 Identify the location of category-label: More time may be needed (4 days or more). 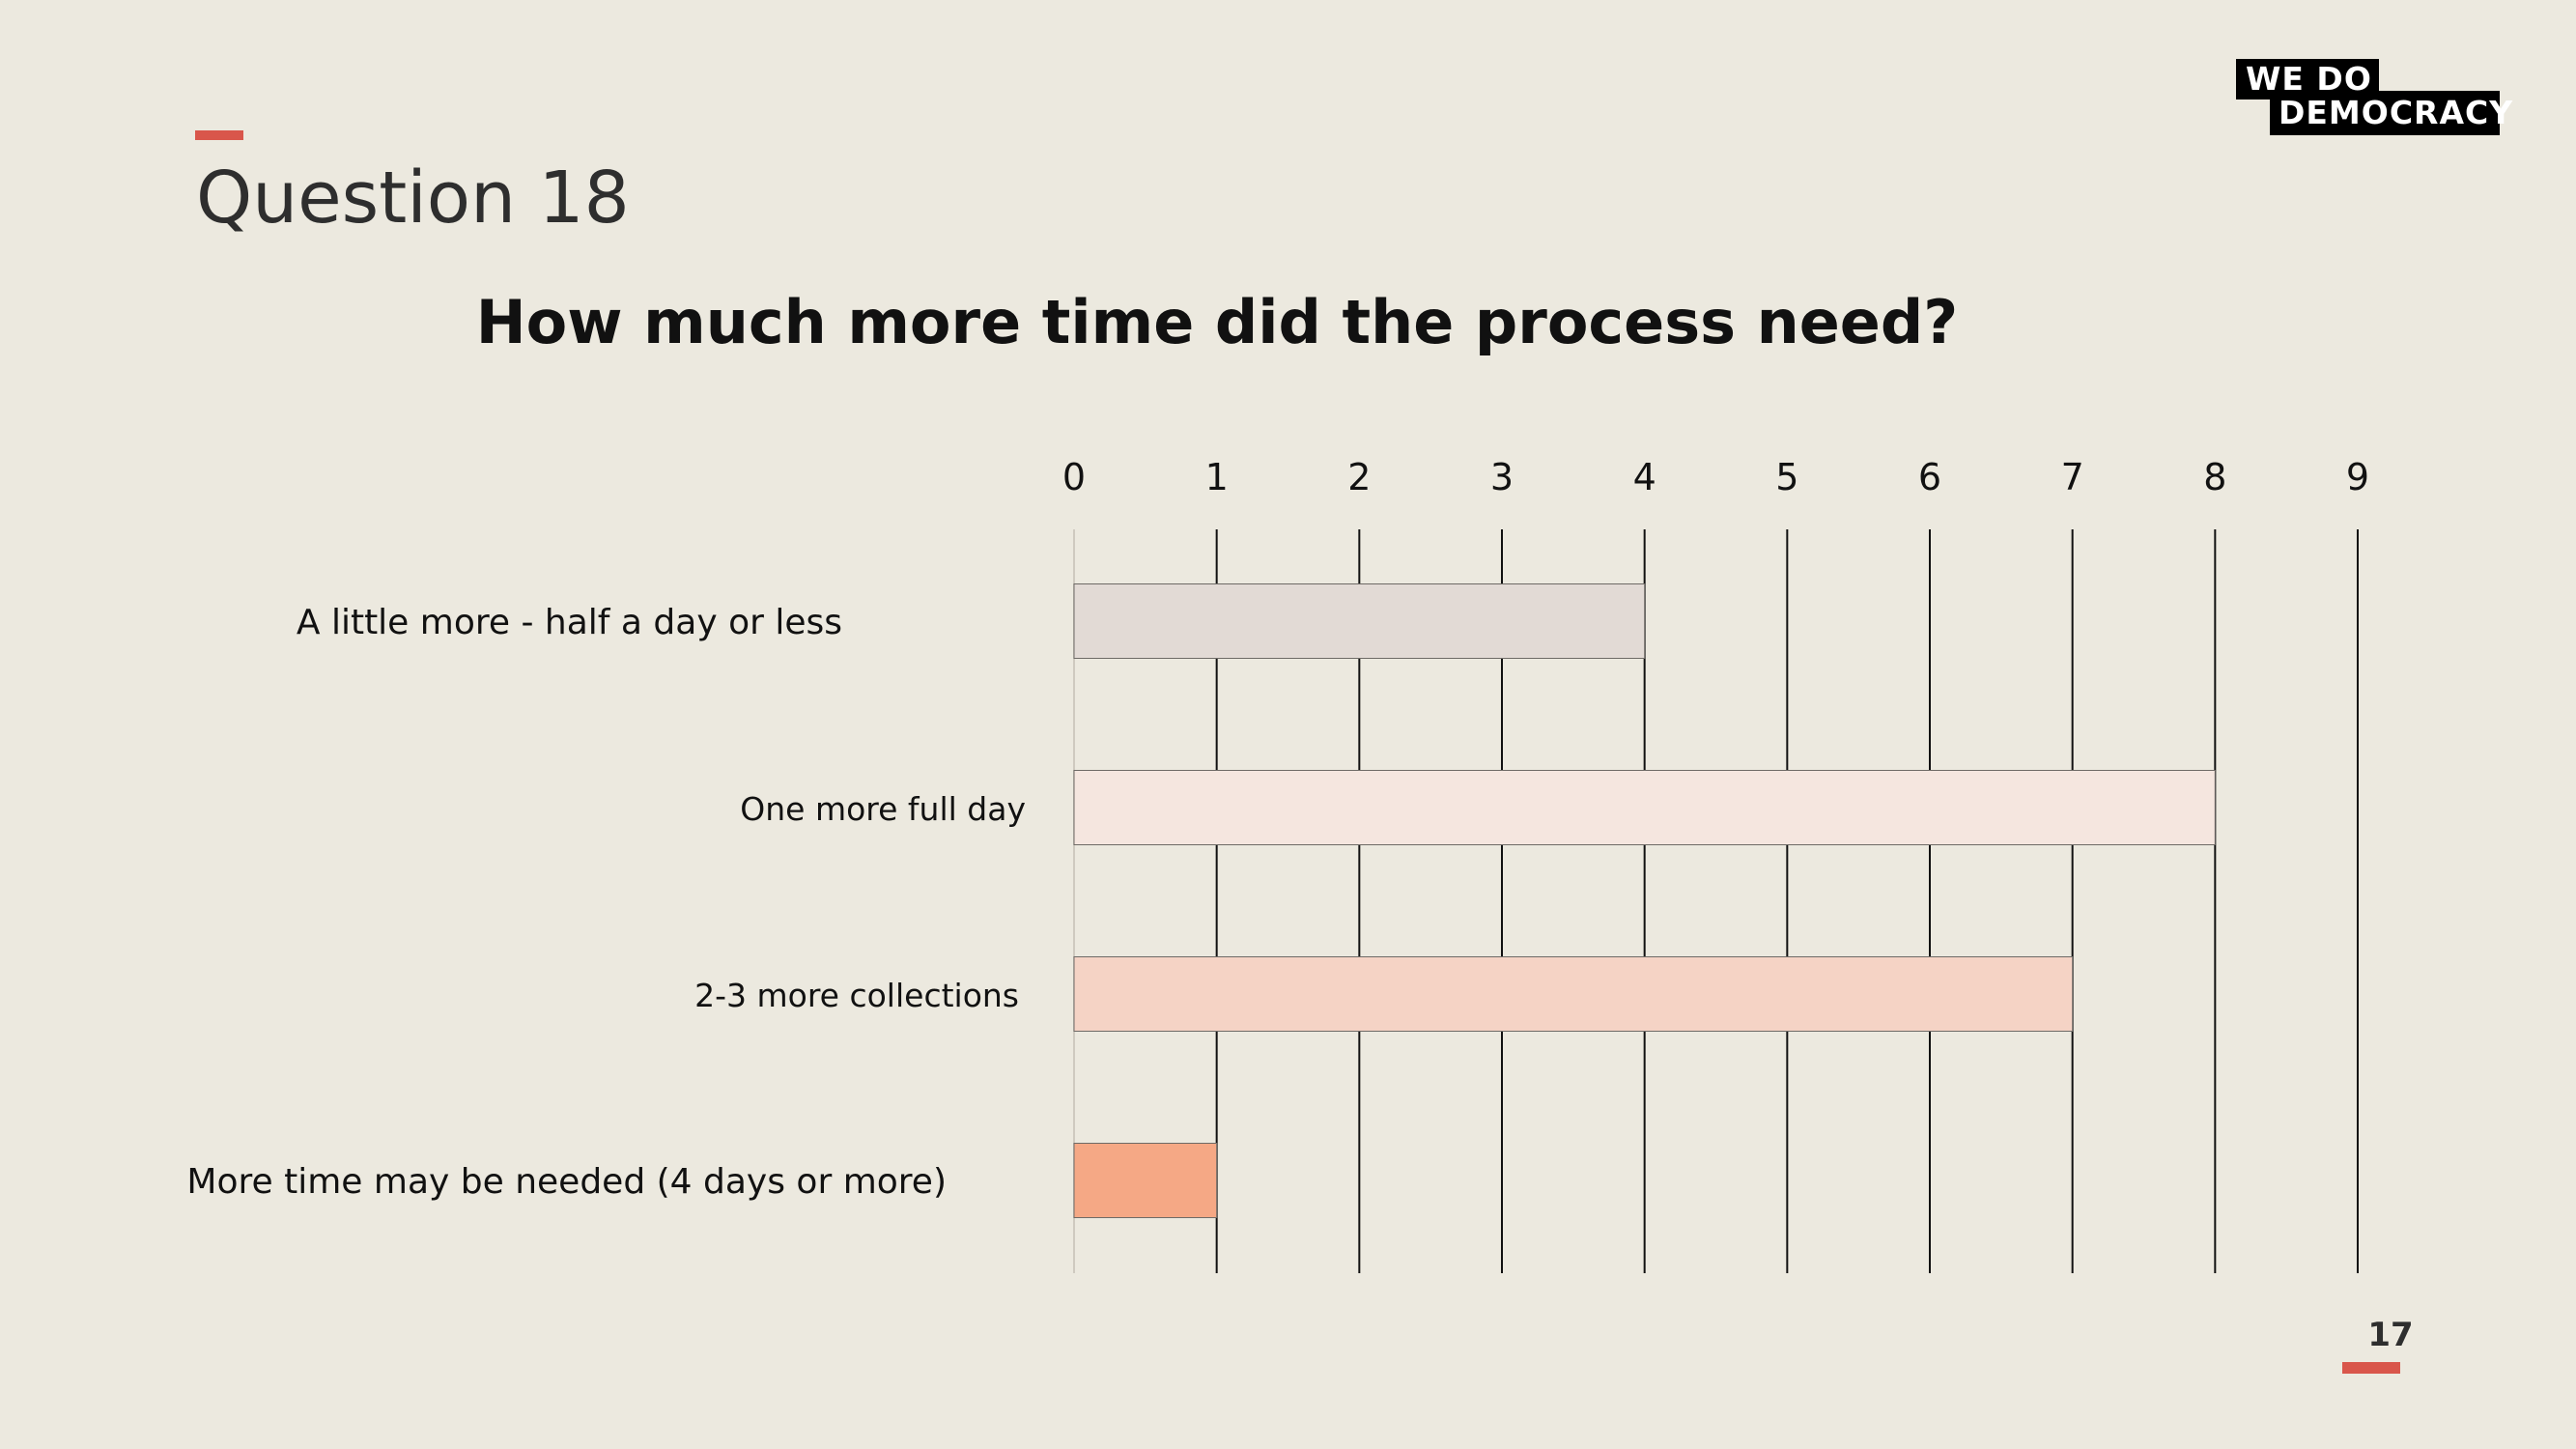
(566, 1182).